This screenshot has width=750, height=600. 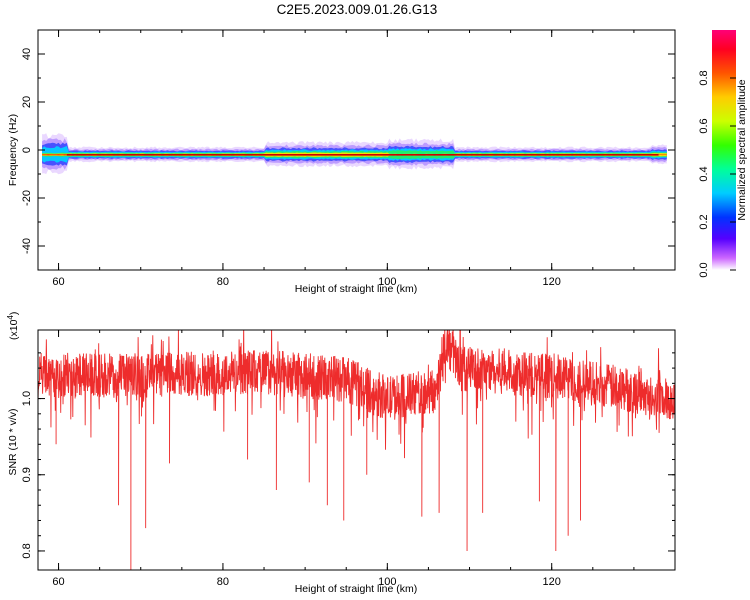 I want to click on colorbar-label: Normalized spectral amplitude, so click(x=742, y=149).